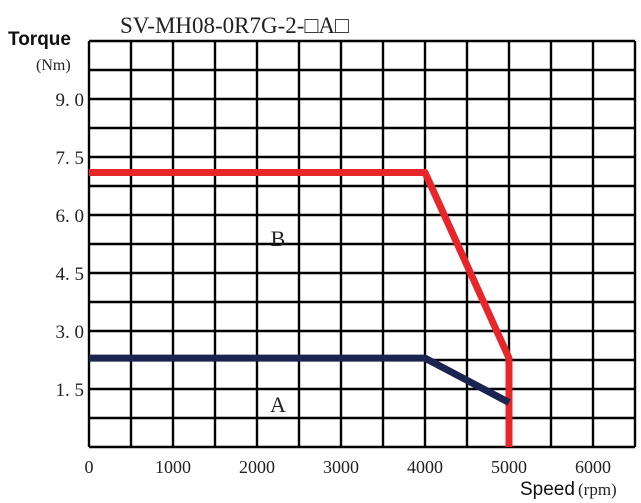  Describe the element at coordinates (234, 25) in the screenshot. I see `chart-title: SV-MH08-0R7G-2-□A□` at that location.